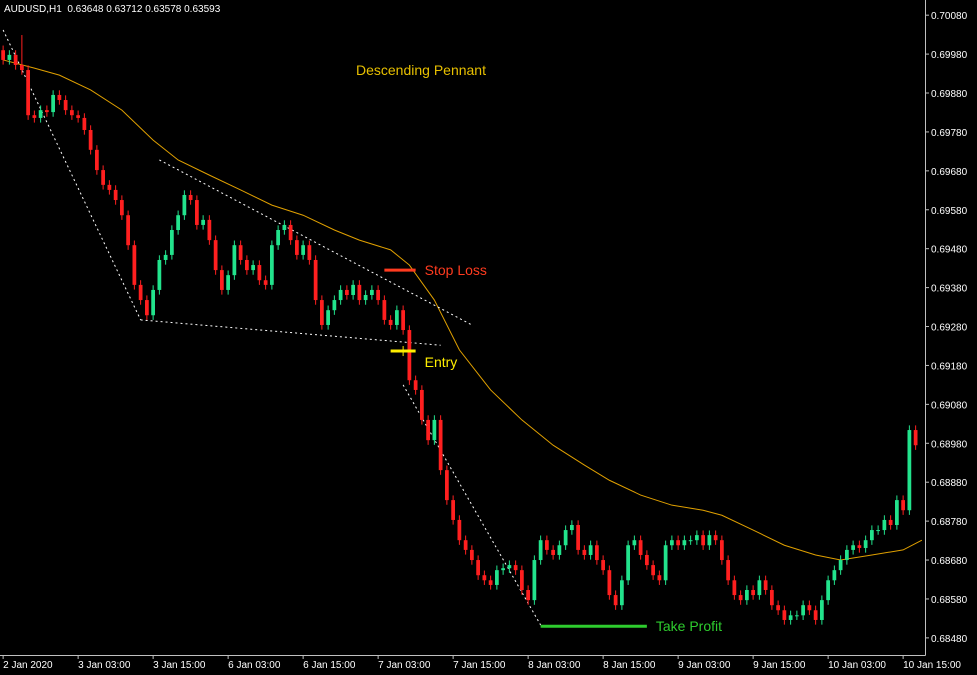 The width and height of the screenshot is (977, 675). I want to click on y-tick-label: 0.70080, so click(949, 16).